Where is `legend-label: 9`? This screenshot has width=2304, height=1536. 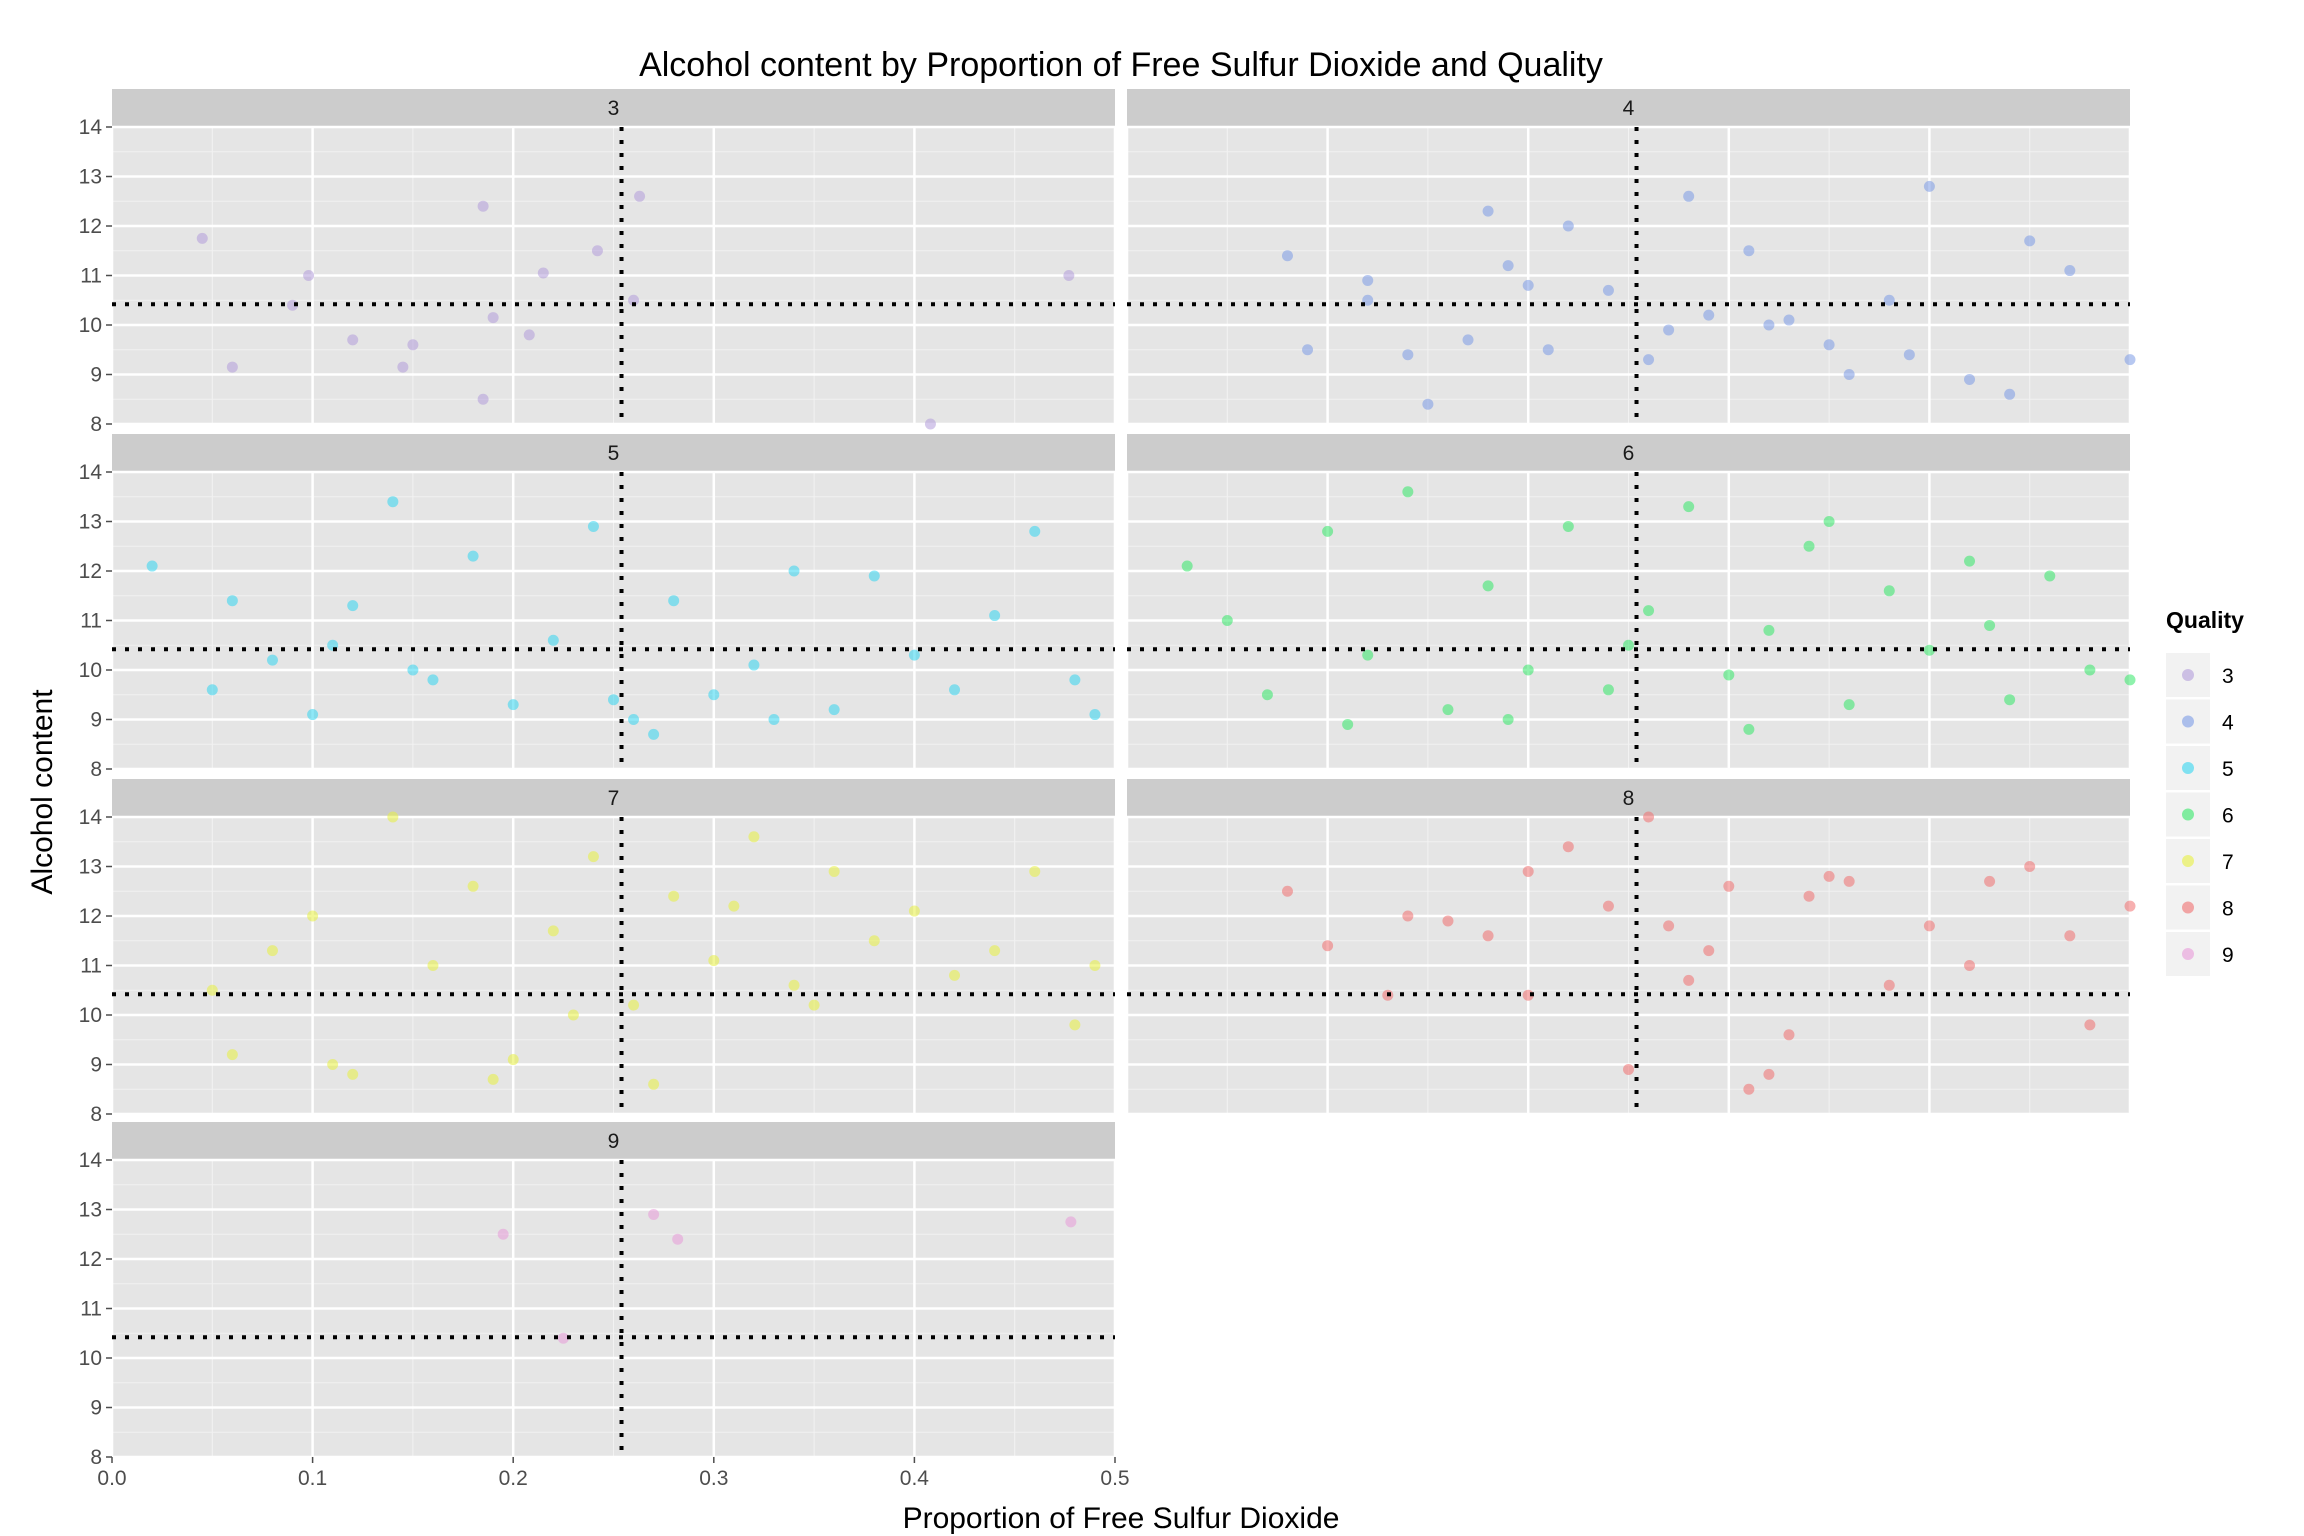
legend-label: 9 is located at coordinates (2228, 955).